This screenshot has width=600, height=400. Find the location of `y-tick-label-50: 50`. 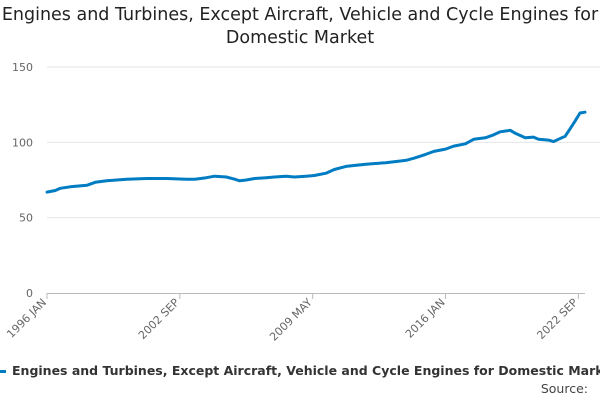

y-tick-label-50: 50 is located at coordinates (26, 218).